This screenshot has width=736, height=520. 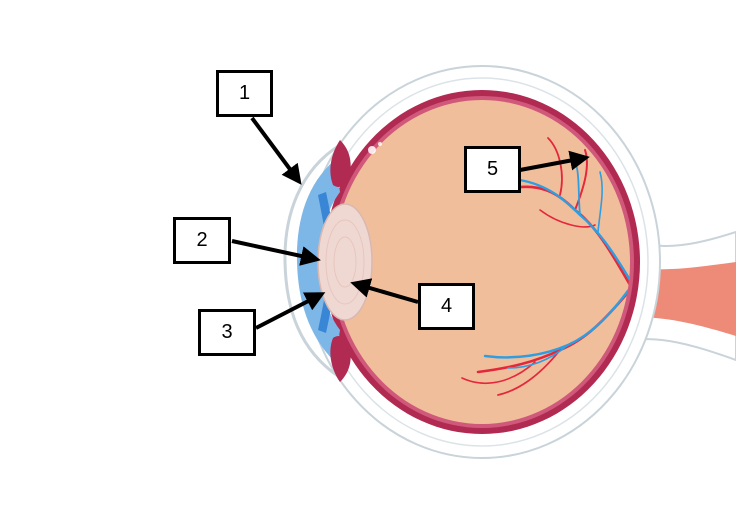 What do you see at coordinates (600, 202) in the screenshot?
I see `vein-upper-branch2` at bounding box center [600, 202].